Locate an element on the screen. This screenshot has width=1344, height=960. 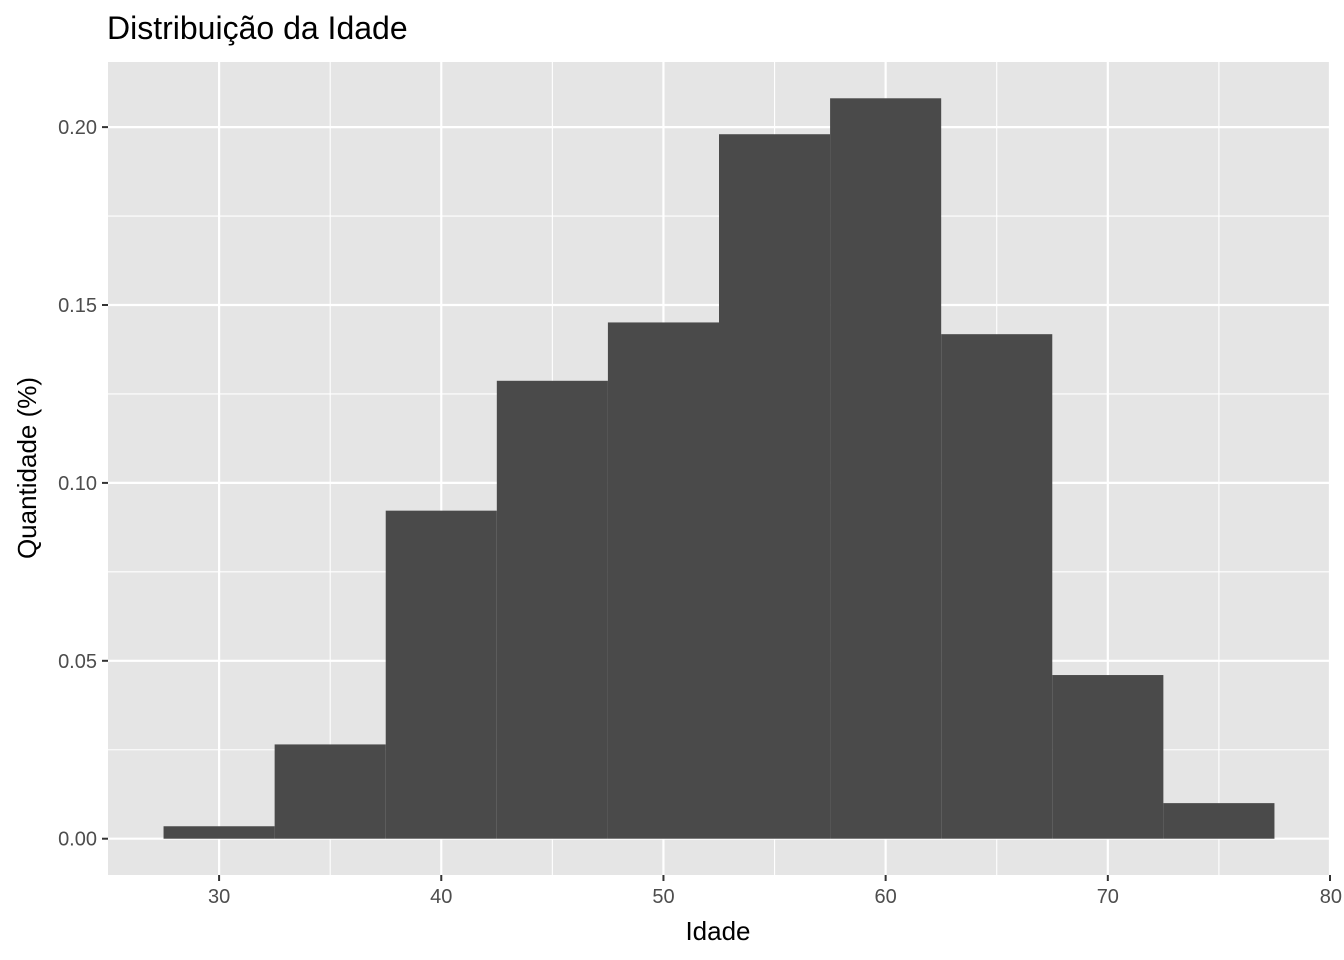
x-tick-label: 80 is located at coordinates (1331, 897).